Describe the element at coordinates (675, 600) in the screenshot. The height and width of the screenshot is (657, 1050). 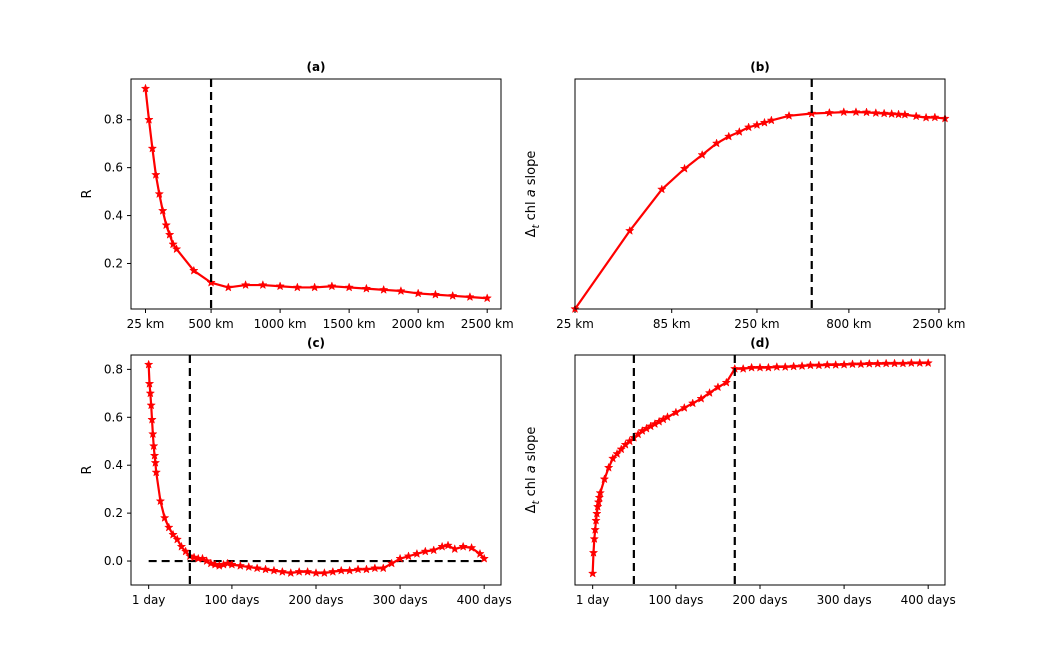
I see `x-tick-label: 100 days` at that location.